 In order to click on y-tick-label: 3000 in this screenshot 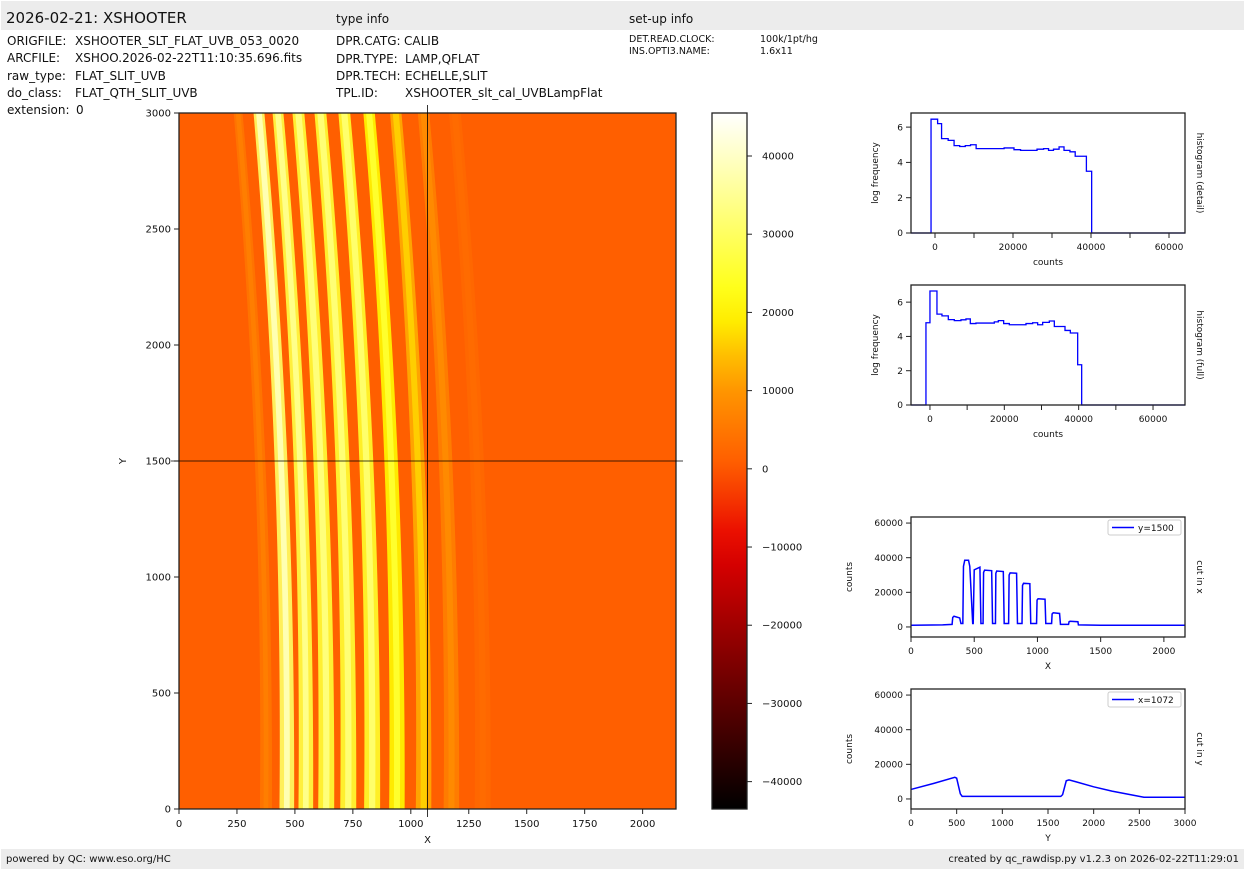, I will do `click(158, 114)`.